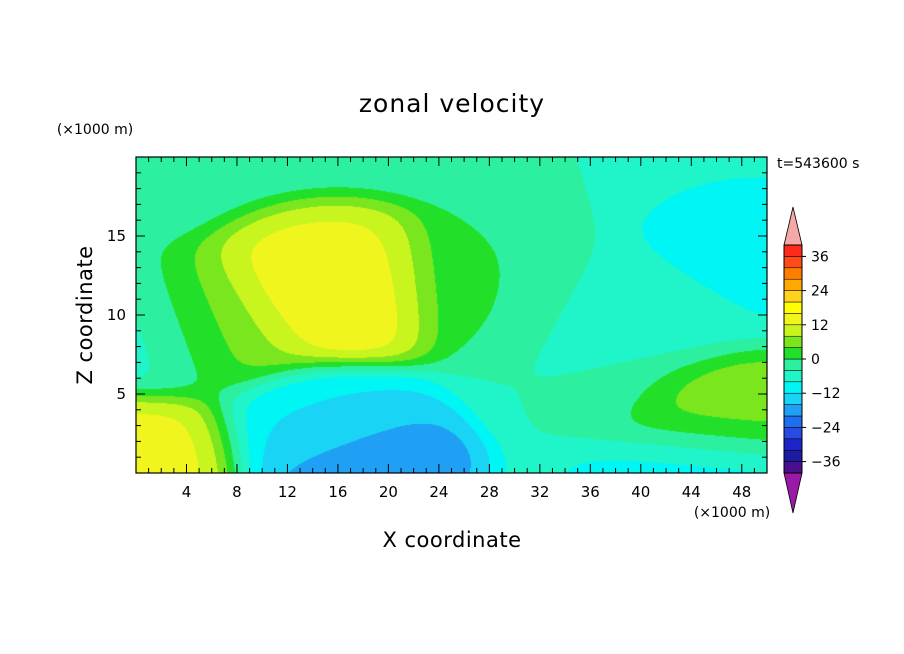 The height and width of the screenshot is (654, 904). What do you see at coordinates (116, 315) in the screenshot?
I see `y-tick-label: 10` at bounding box center [116, 315].